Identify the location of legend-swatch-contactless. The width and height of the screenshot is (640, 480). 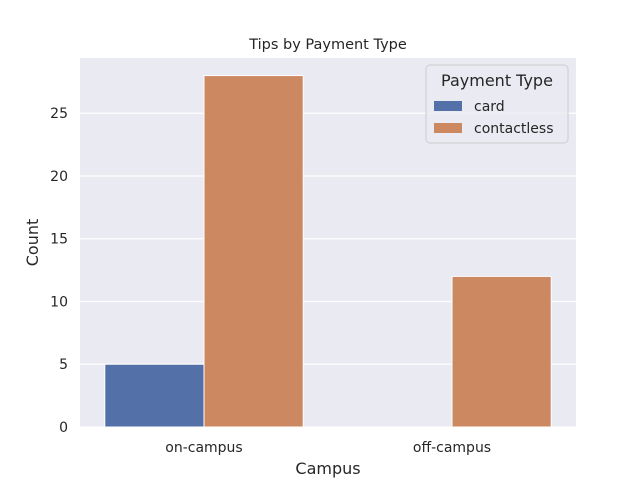
(448, 128).